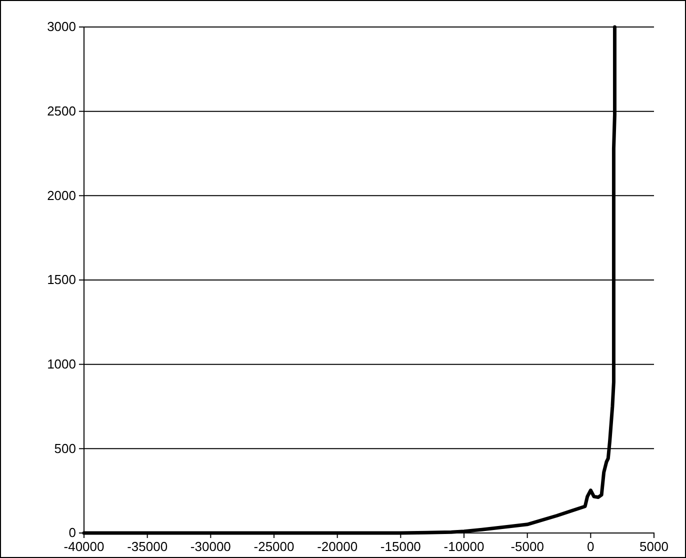 Image resolution: width=686 pixels, height=558 pixels. Describe the element at coordinates (400, 546) in the screenshot. I see `x-tick-label: -15000` at that location.